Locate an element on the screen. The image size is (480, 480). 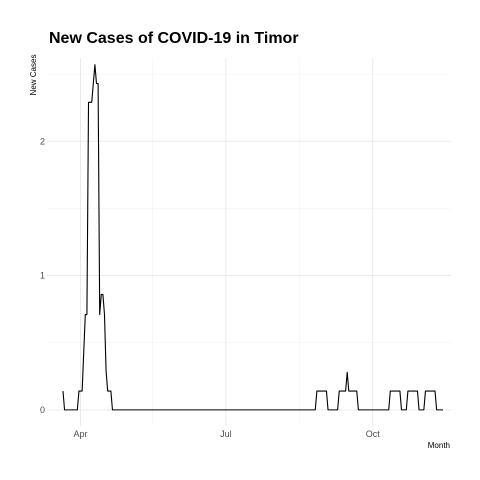
x-tick-label: Apr is located at coordinates (81, 434).